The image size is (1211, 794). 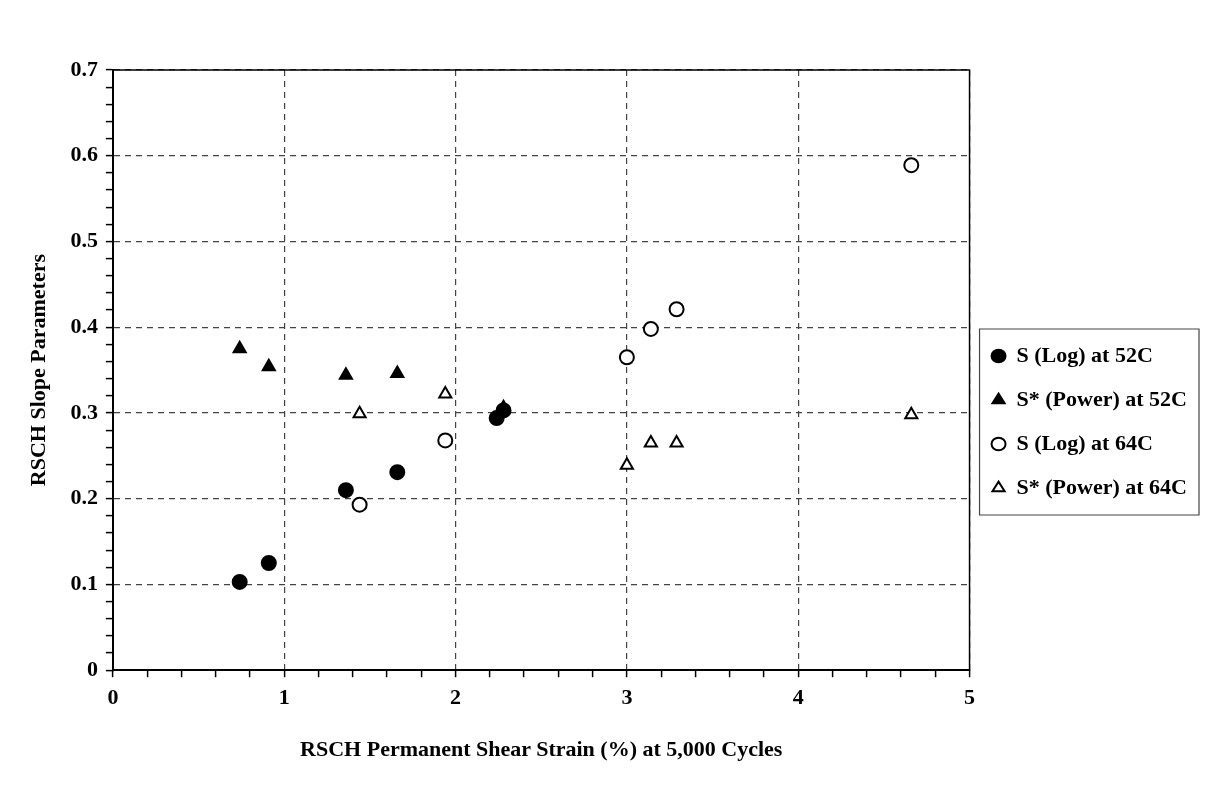 I want to click on legend-label: S* (Power) at 52C, so click(x=1102, y=398).